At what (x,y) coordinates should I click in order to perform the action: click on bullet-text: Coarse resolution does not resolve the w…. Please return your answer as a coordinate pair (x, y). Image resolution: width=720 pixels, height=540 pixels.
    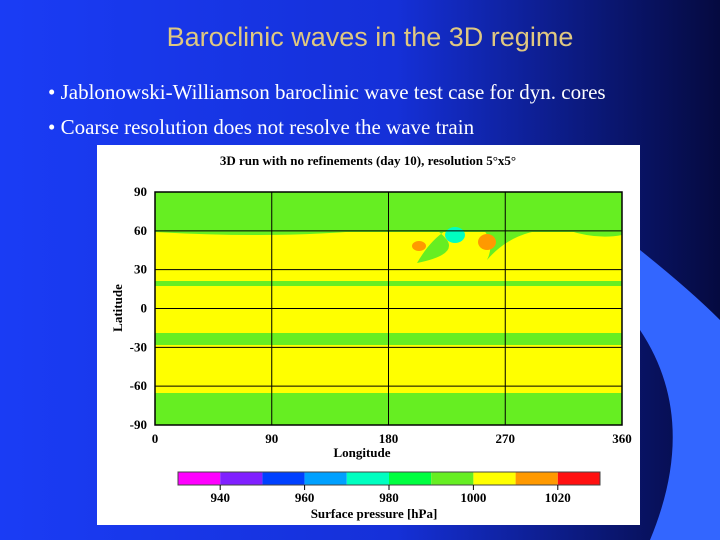
    Looking at the image, I should click on (267, 127).